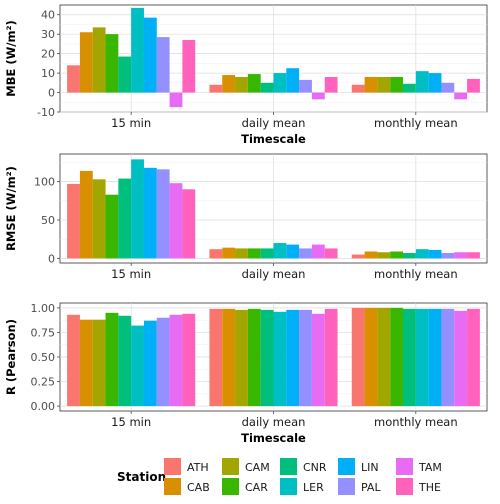 The width and height of the screenshot is (500, 504). I want to click on y-axis-title: R (Pearson), so click(11, 357).